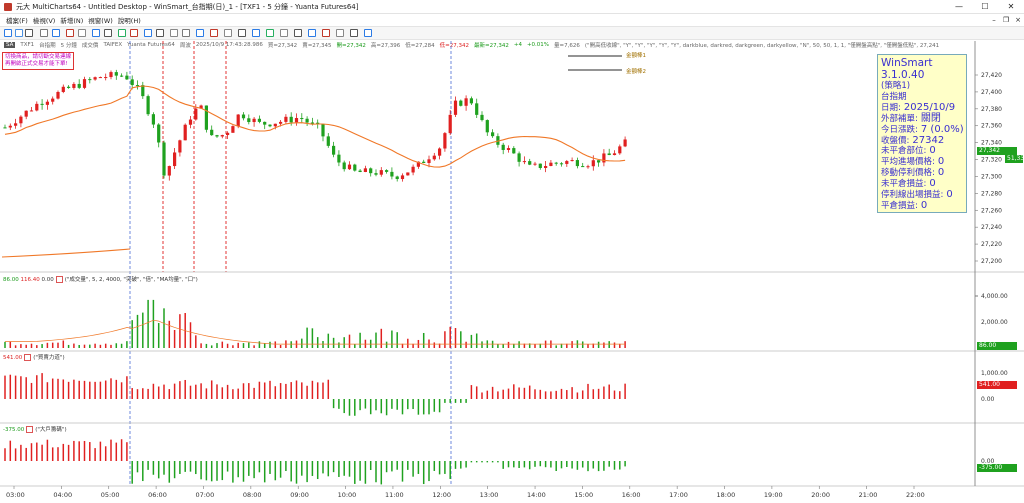 The width and height of the screenshot is (1024, 503). I want to click on feed: Yuanta Futures64, so click(151, 45).